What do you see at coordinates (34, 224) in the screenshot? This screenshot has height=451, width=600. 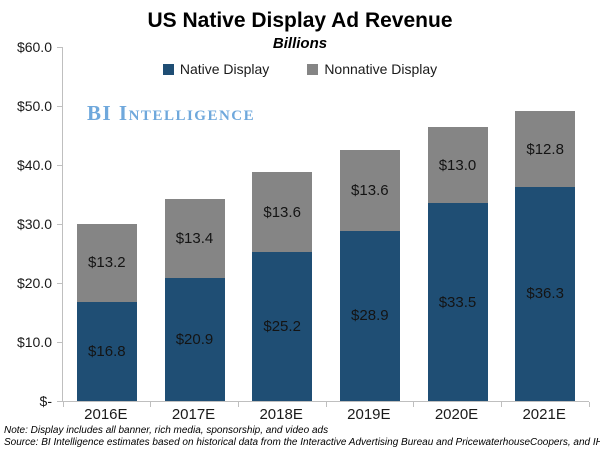 I see `y-tick-label: $30.0` at bounding box center [34, 224].